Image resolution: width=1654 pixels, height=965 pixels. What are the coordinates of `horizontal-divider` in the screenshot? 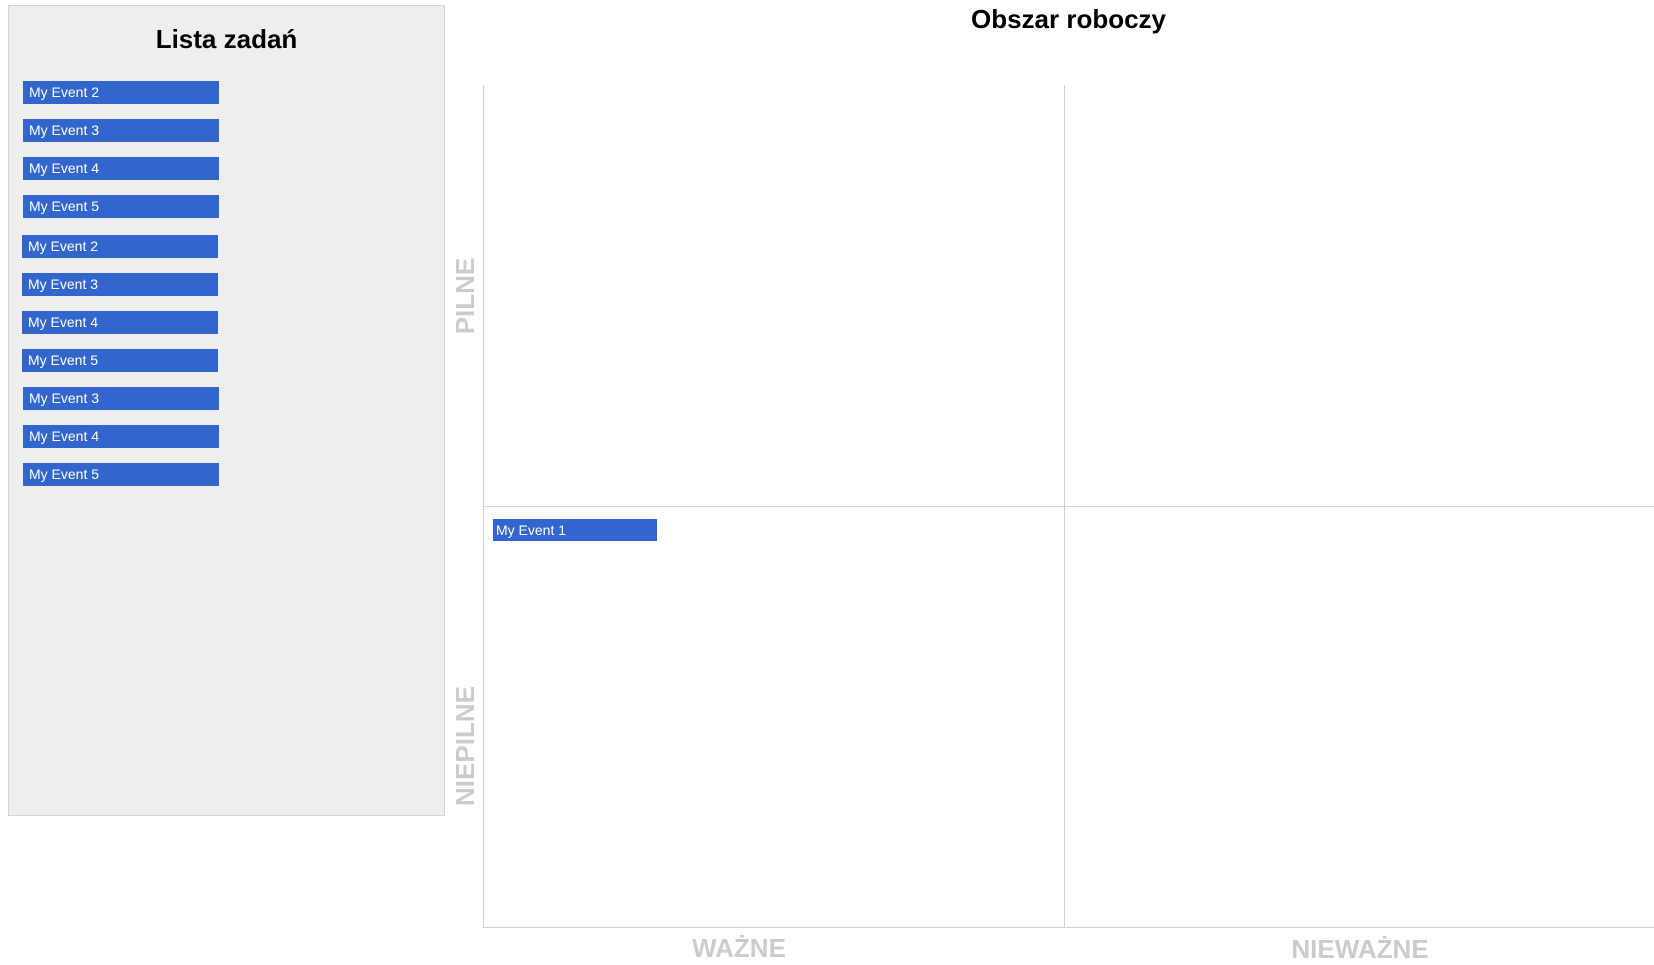 It's located at (1068, 506).